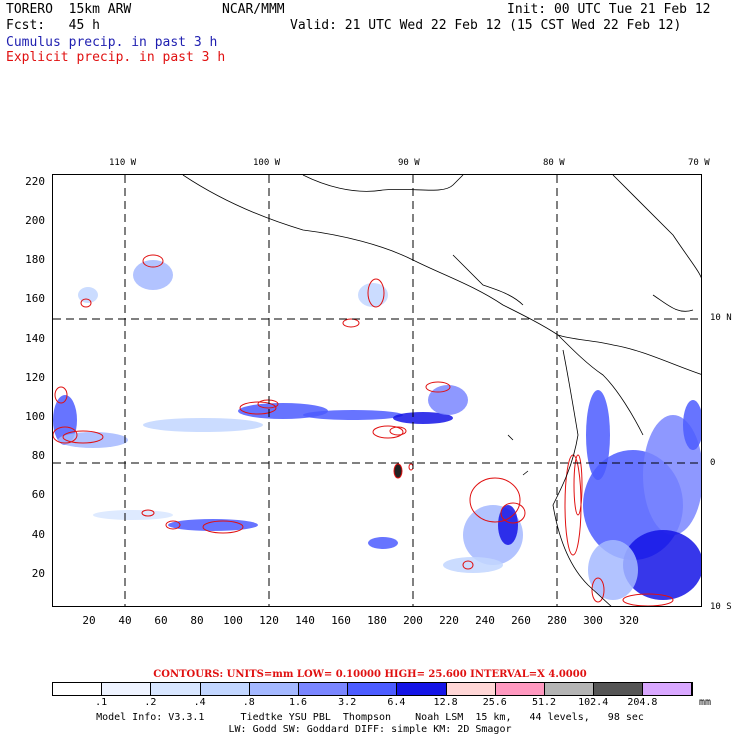 This screenshot has width=740, height=740. Describe the element at coordinates (150, 702) in the screenshot. I see `colorbar-label: .2` at that location.